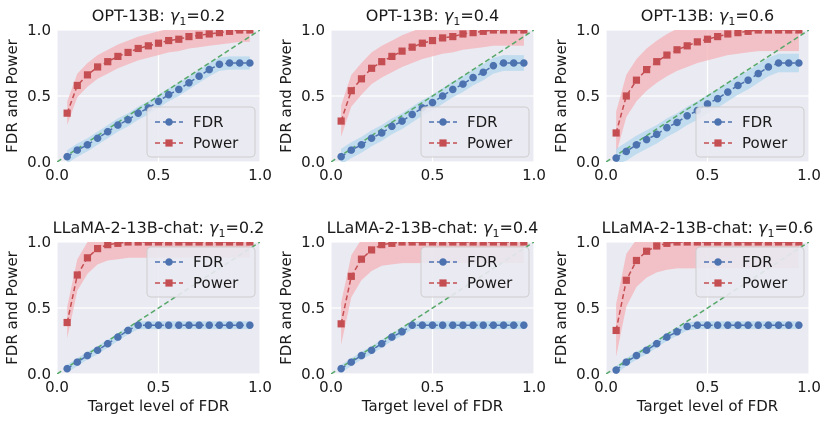  Describe the element at coordinates (707, 406) in the screenshot. I see `x-axis-label: Target level of FDR` at that location.